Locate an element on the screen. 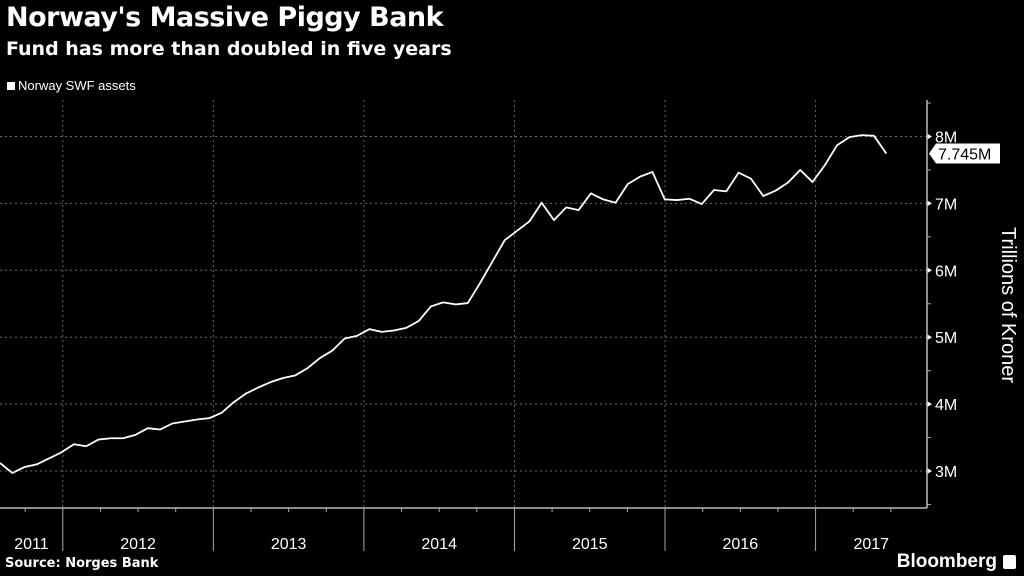  x-tick-label: 2012 is located at coordinates (138, 544).